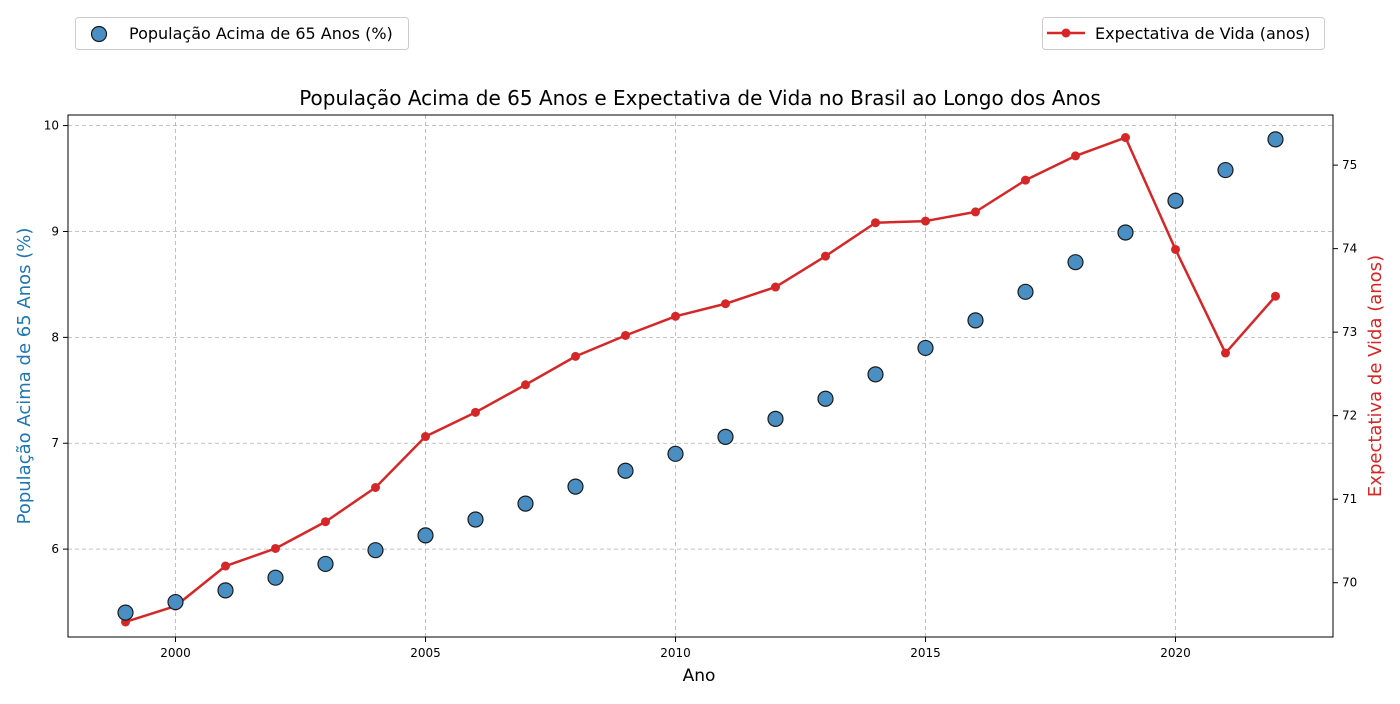 The width and height of the screenshot is (1400, 704). Describe the element at coordinates (675, 653) in the screenshot. I see `x-tick-label: 2010` at that location.